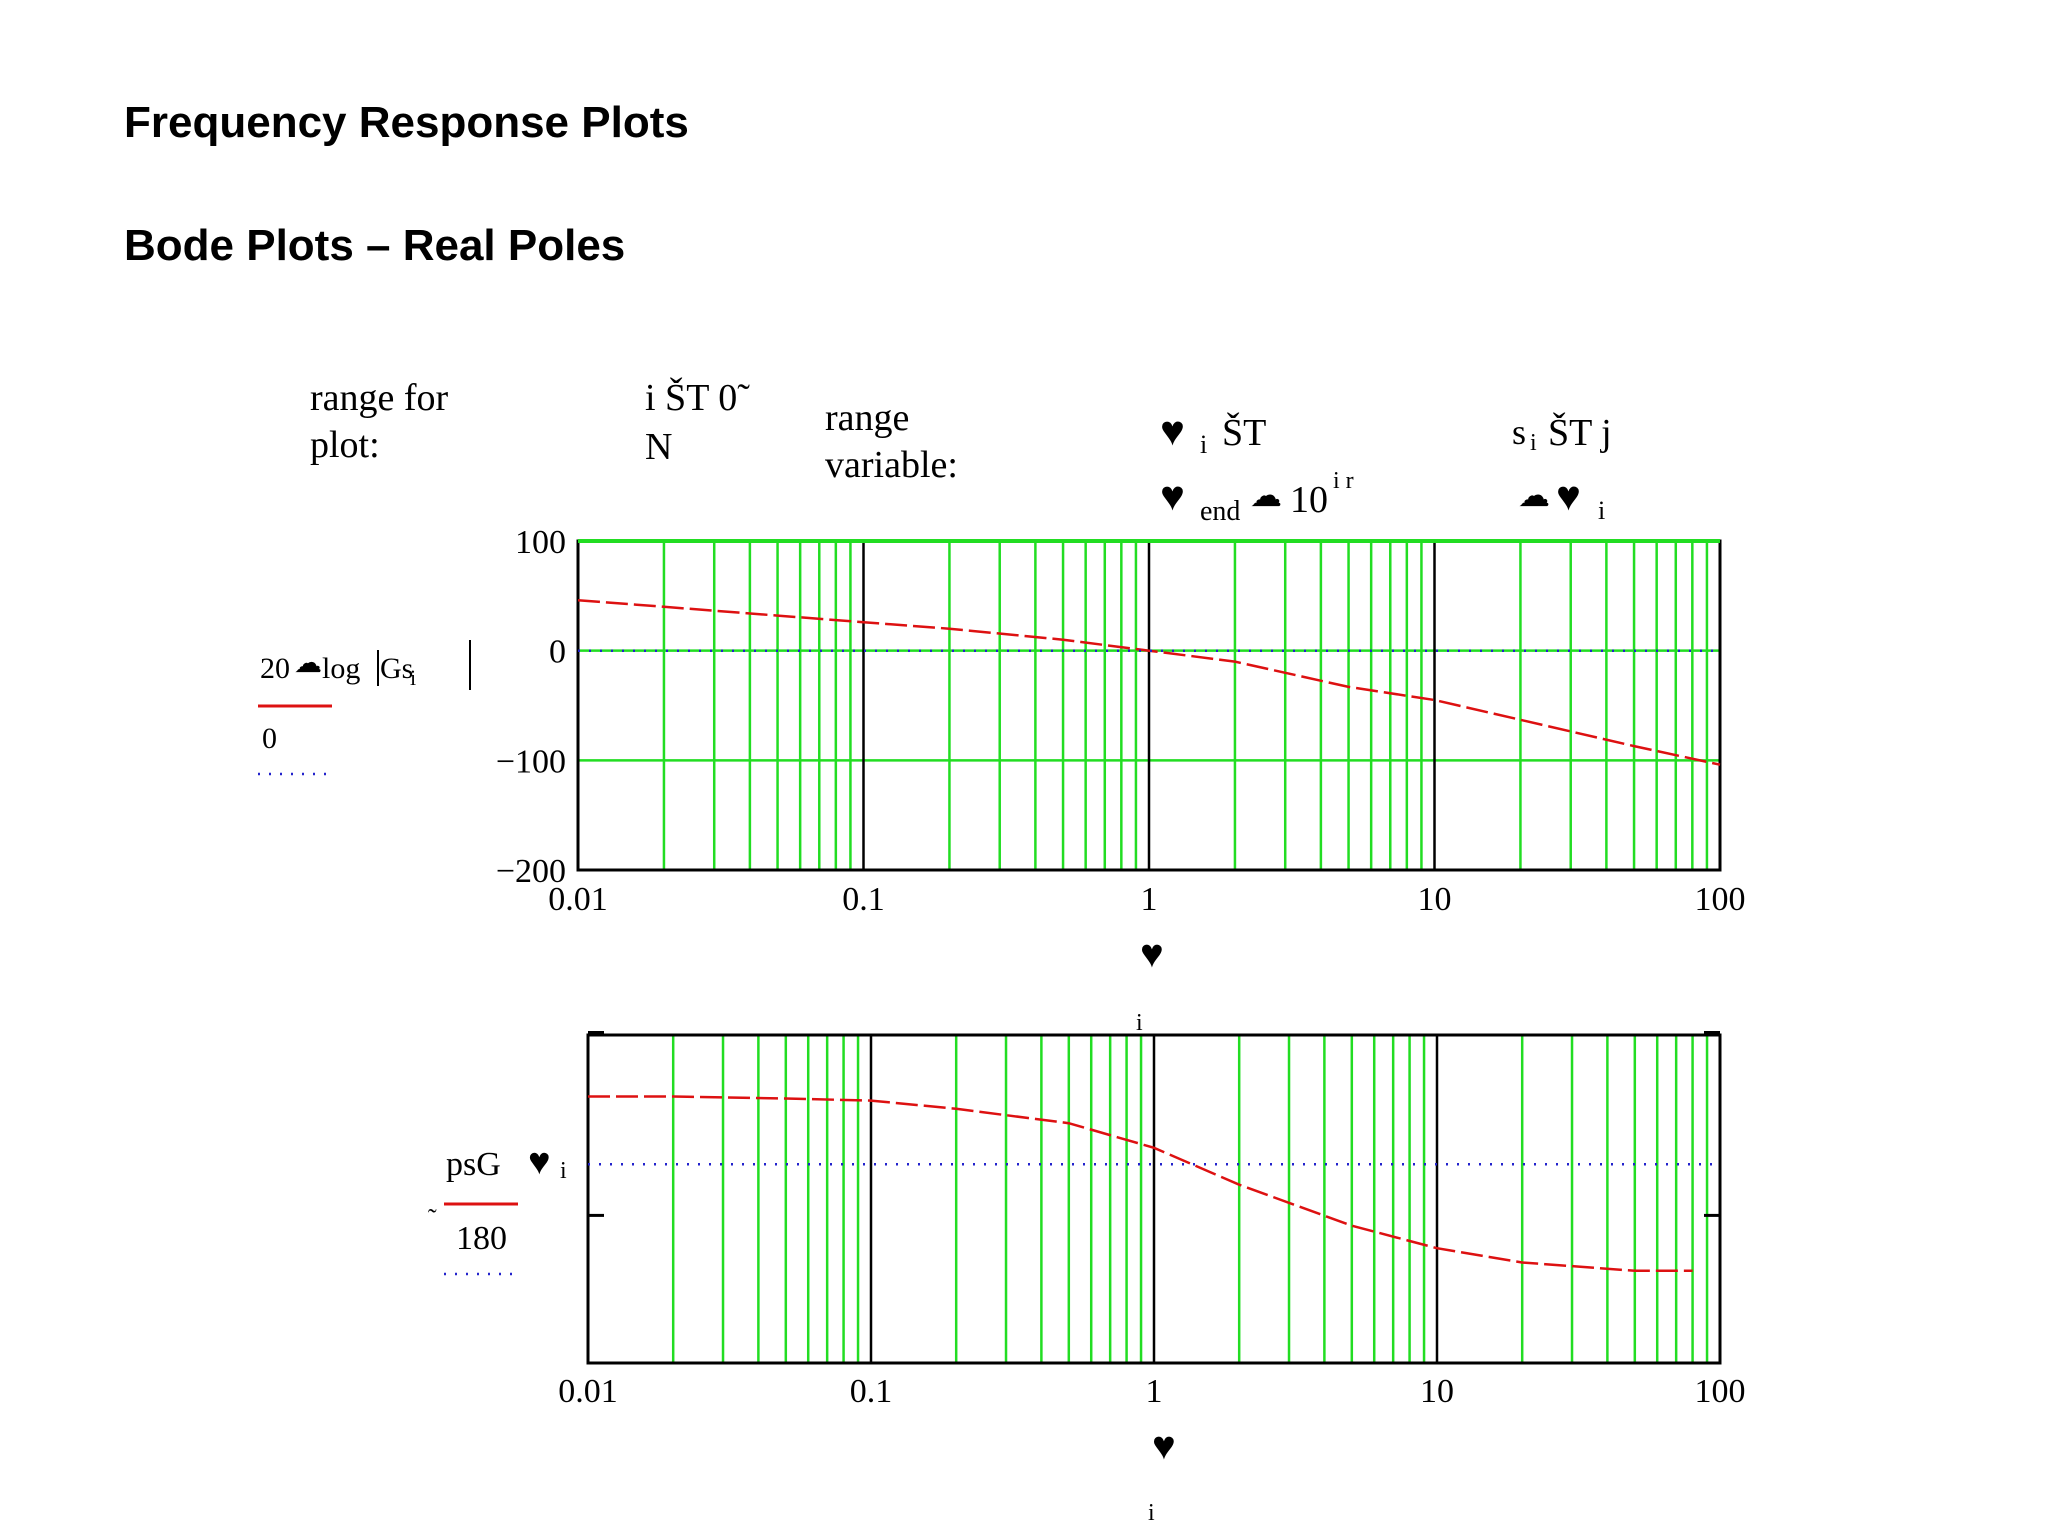 The width and height of the screenshot is (2048, 1536). What do you see at coordinates (308, 663) in the screenshot?
I see `plot1-ylabel-times: ☁` at bounding box center [308, 663].